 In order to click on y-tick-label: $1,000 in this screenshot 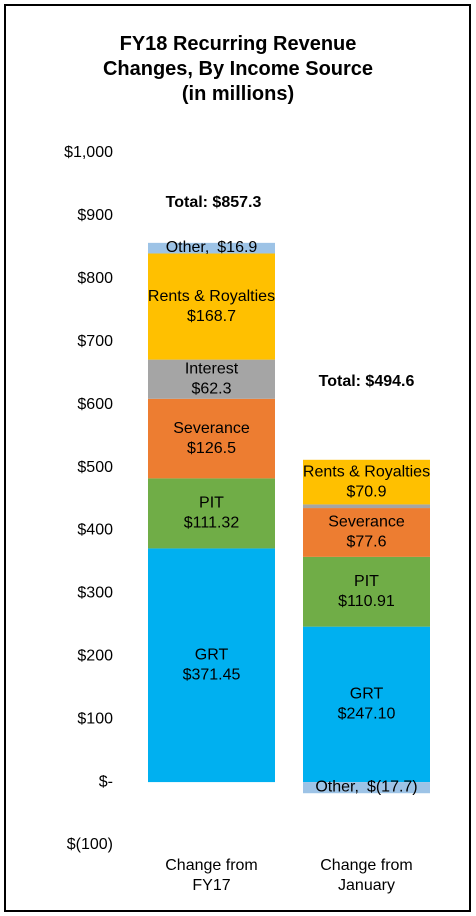, I will do `click(88, 152)`.